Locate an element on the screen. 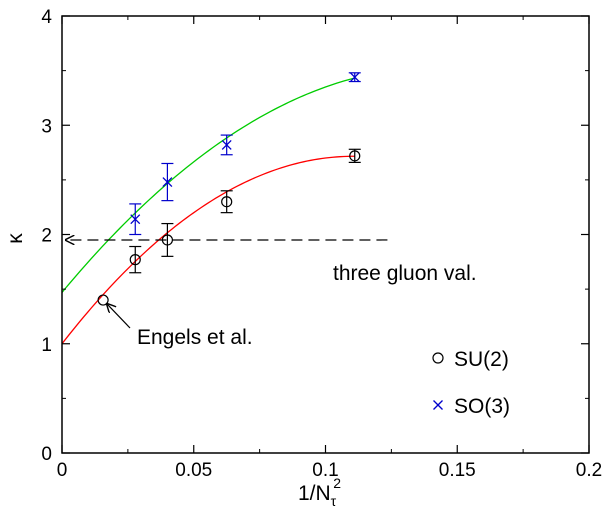 The width and height of the screenshot is (605, 519). legend-label-so3: SO(3) is located at coordinates (482, 406).